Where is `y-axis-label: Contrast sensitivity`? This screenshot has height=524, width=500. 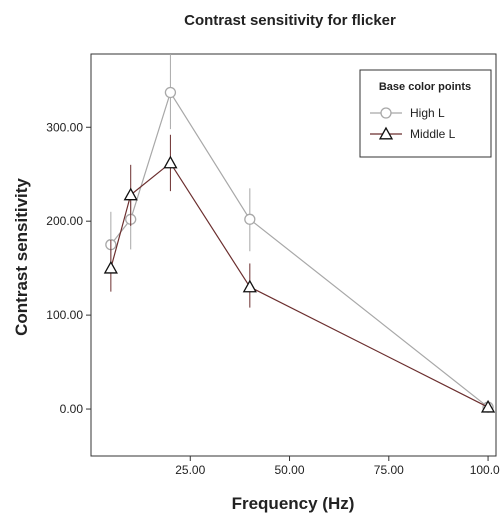 y-axis-label: Contrast sensitivity is located at coordinates (21, 257).